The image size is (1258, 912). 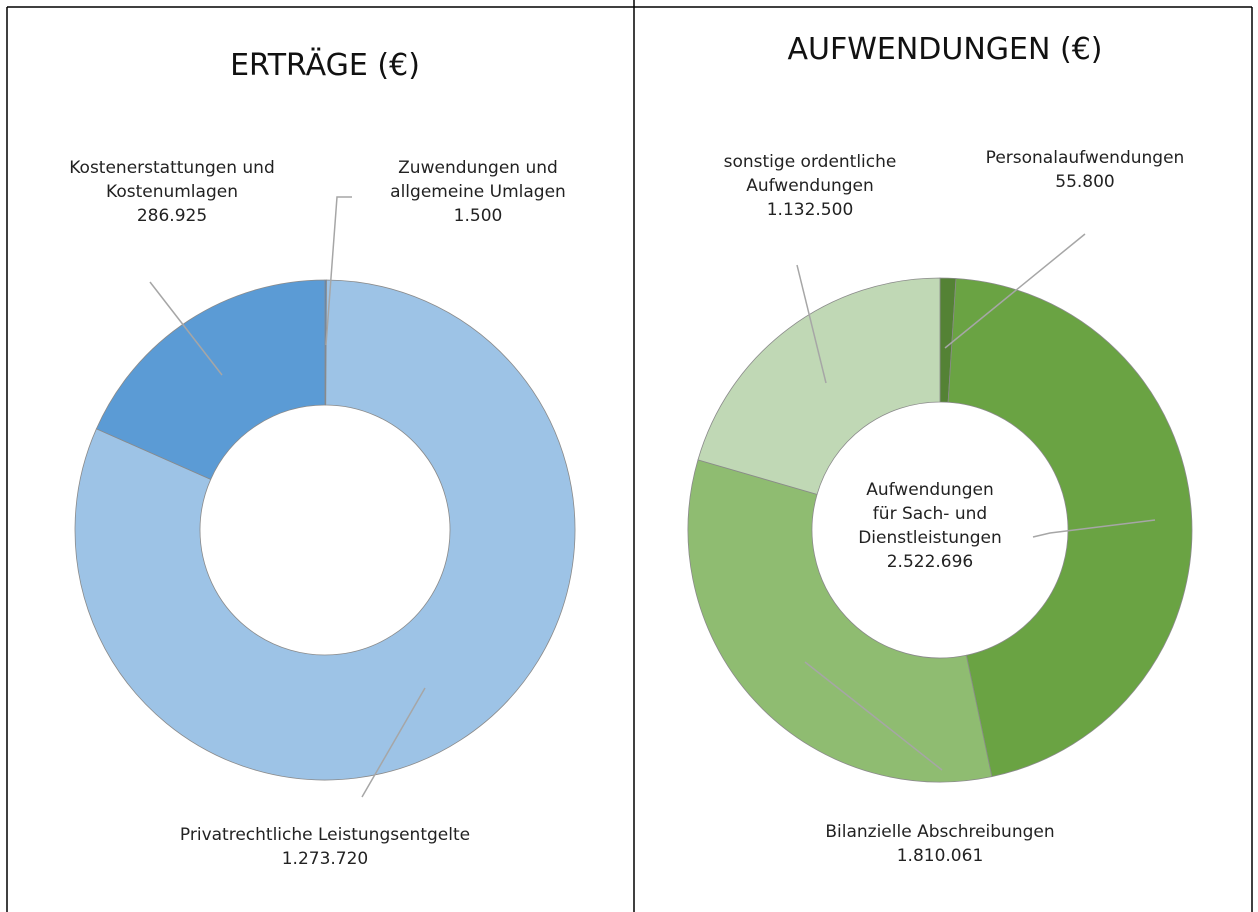 I want to click on chart-title: ERTRÄGE (€), so click(x=325, y=65).